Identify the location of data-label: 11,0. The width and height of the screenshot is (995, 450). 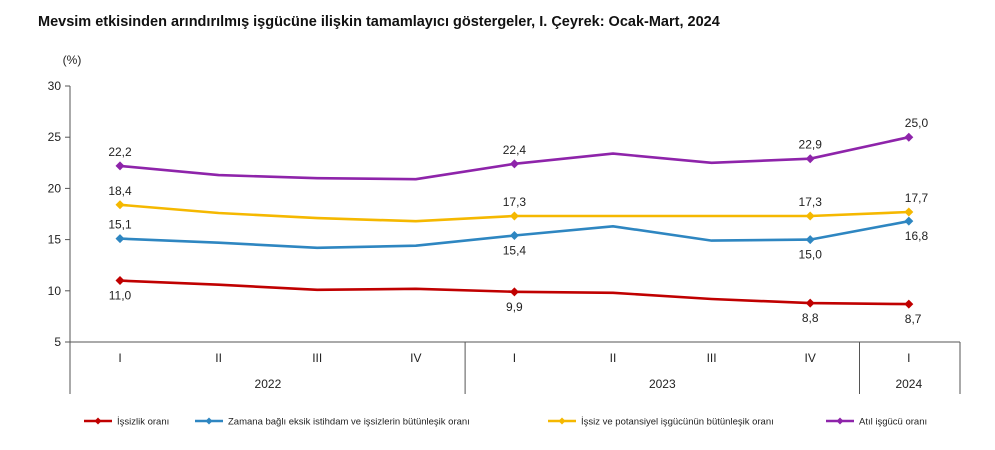
(120, 296).